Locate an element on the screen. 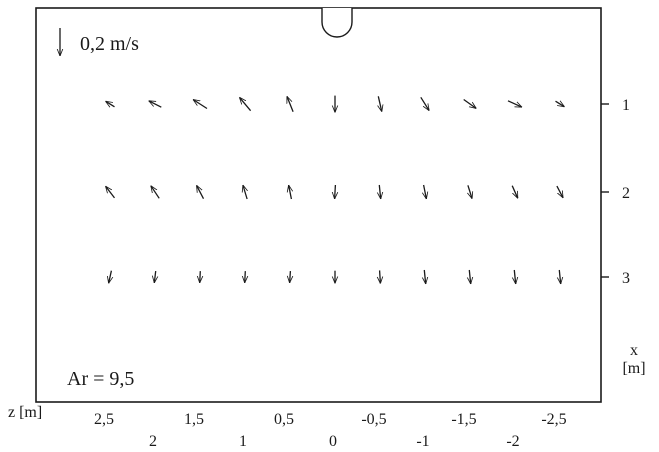  scale-label: 0,2 m/s is located at coordinates (109, 44).